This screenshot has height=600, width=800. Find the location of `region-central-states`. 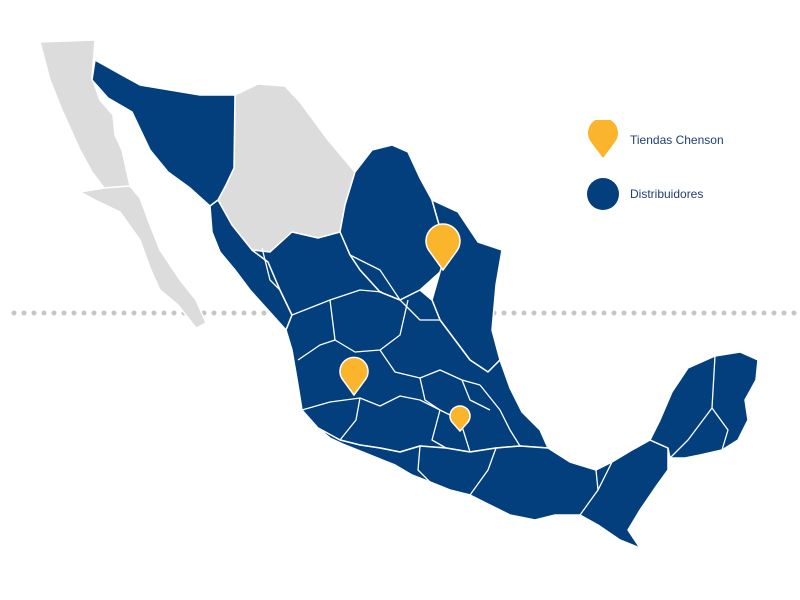

region-central-states is located at coordinates (400, 342).